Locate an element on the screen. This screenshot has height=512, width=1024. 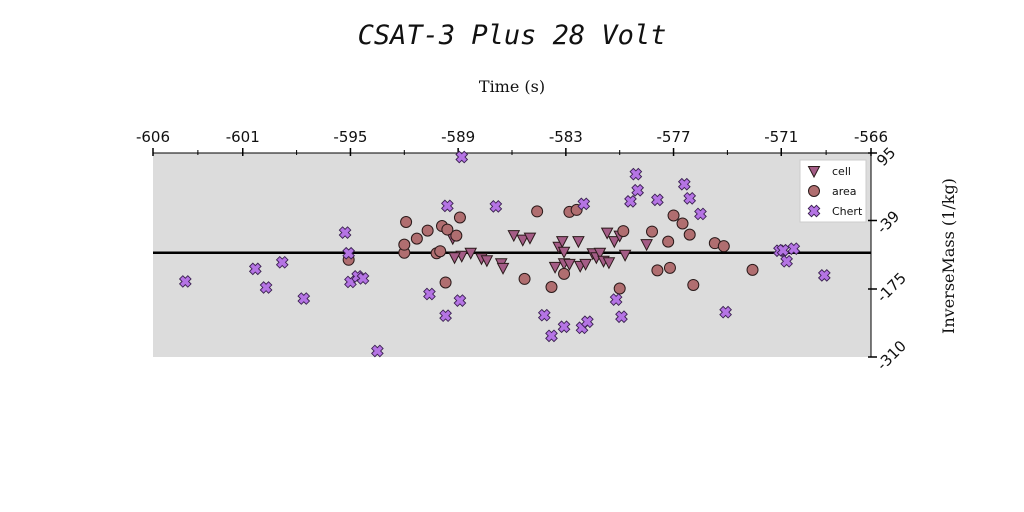
y-axis: 95 -39 -175 -310 is located at coordinates (889, 259).